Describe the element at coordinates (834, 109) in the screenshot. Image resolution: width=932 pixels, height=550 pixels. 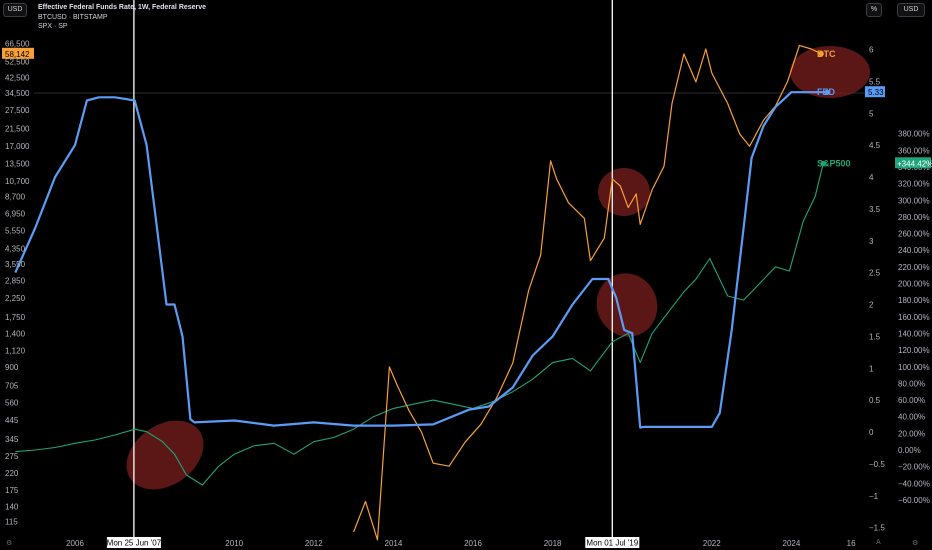
I see `series-annotations: BTC S&P500 FED` at that location.